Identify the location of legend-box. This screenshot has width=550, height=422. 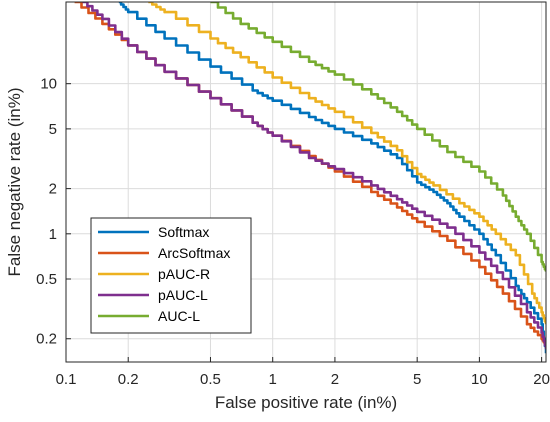
(171, 275).